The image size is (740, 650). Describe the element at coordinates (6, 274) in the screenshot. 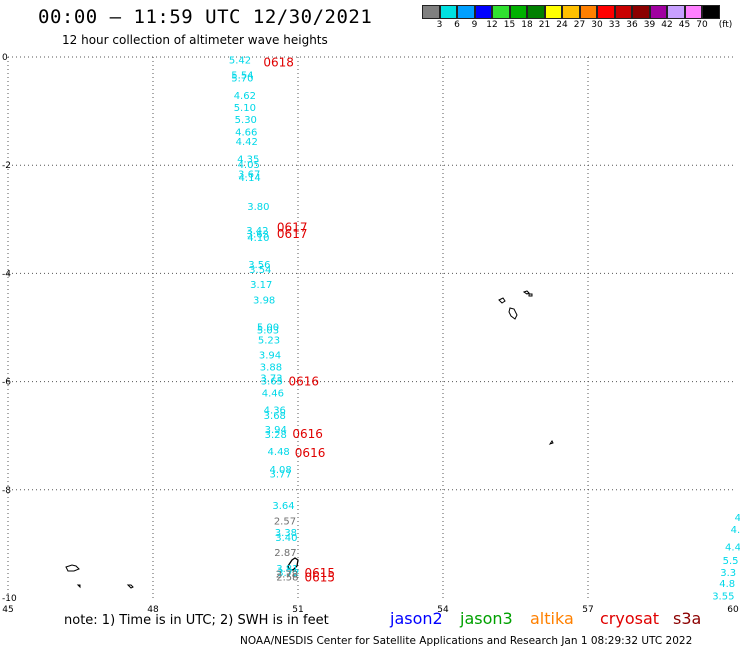

I see `lat-tick-label: -4` at that location.